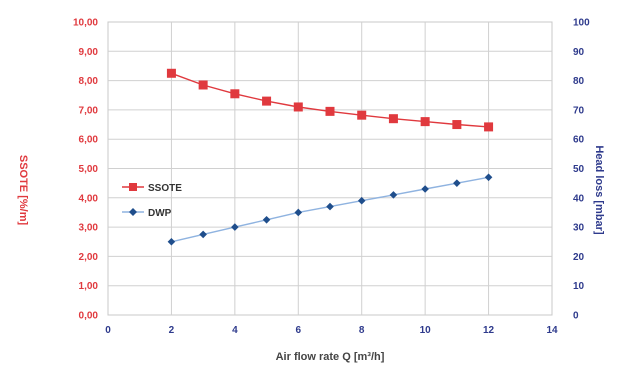 This screenshot has height=367, width=617. What do you see at coordinates (579, 81) in the screenshot?
I see `y-right-tick-label: 80` at bounding box center [579, 81].